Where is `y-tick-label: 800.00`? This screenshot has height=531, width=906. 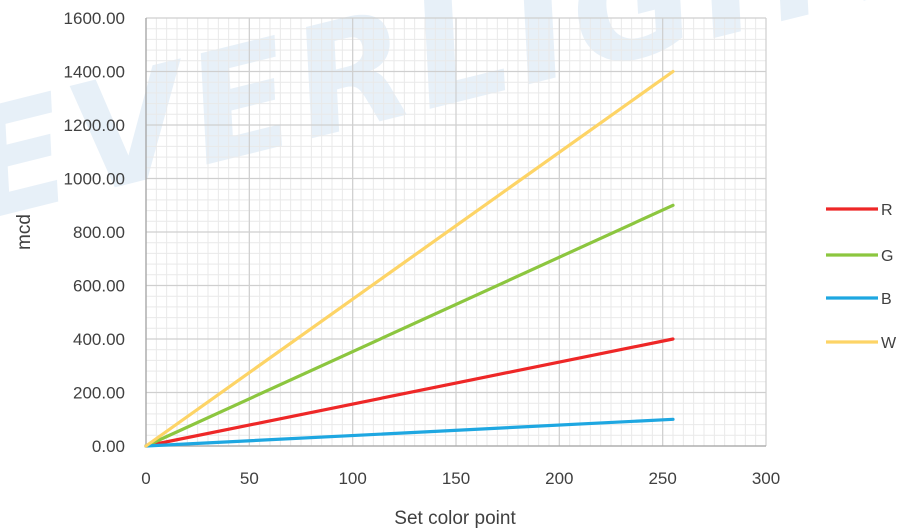 y-tick-label: 800.00 is located at coordinates (99, 232).